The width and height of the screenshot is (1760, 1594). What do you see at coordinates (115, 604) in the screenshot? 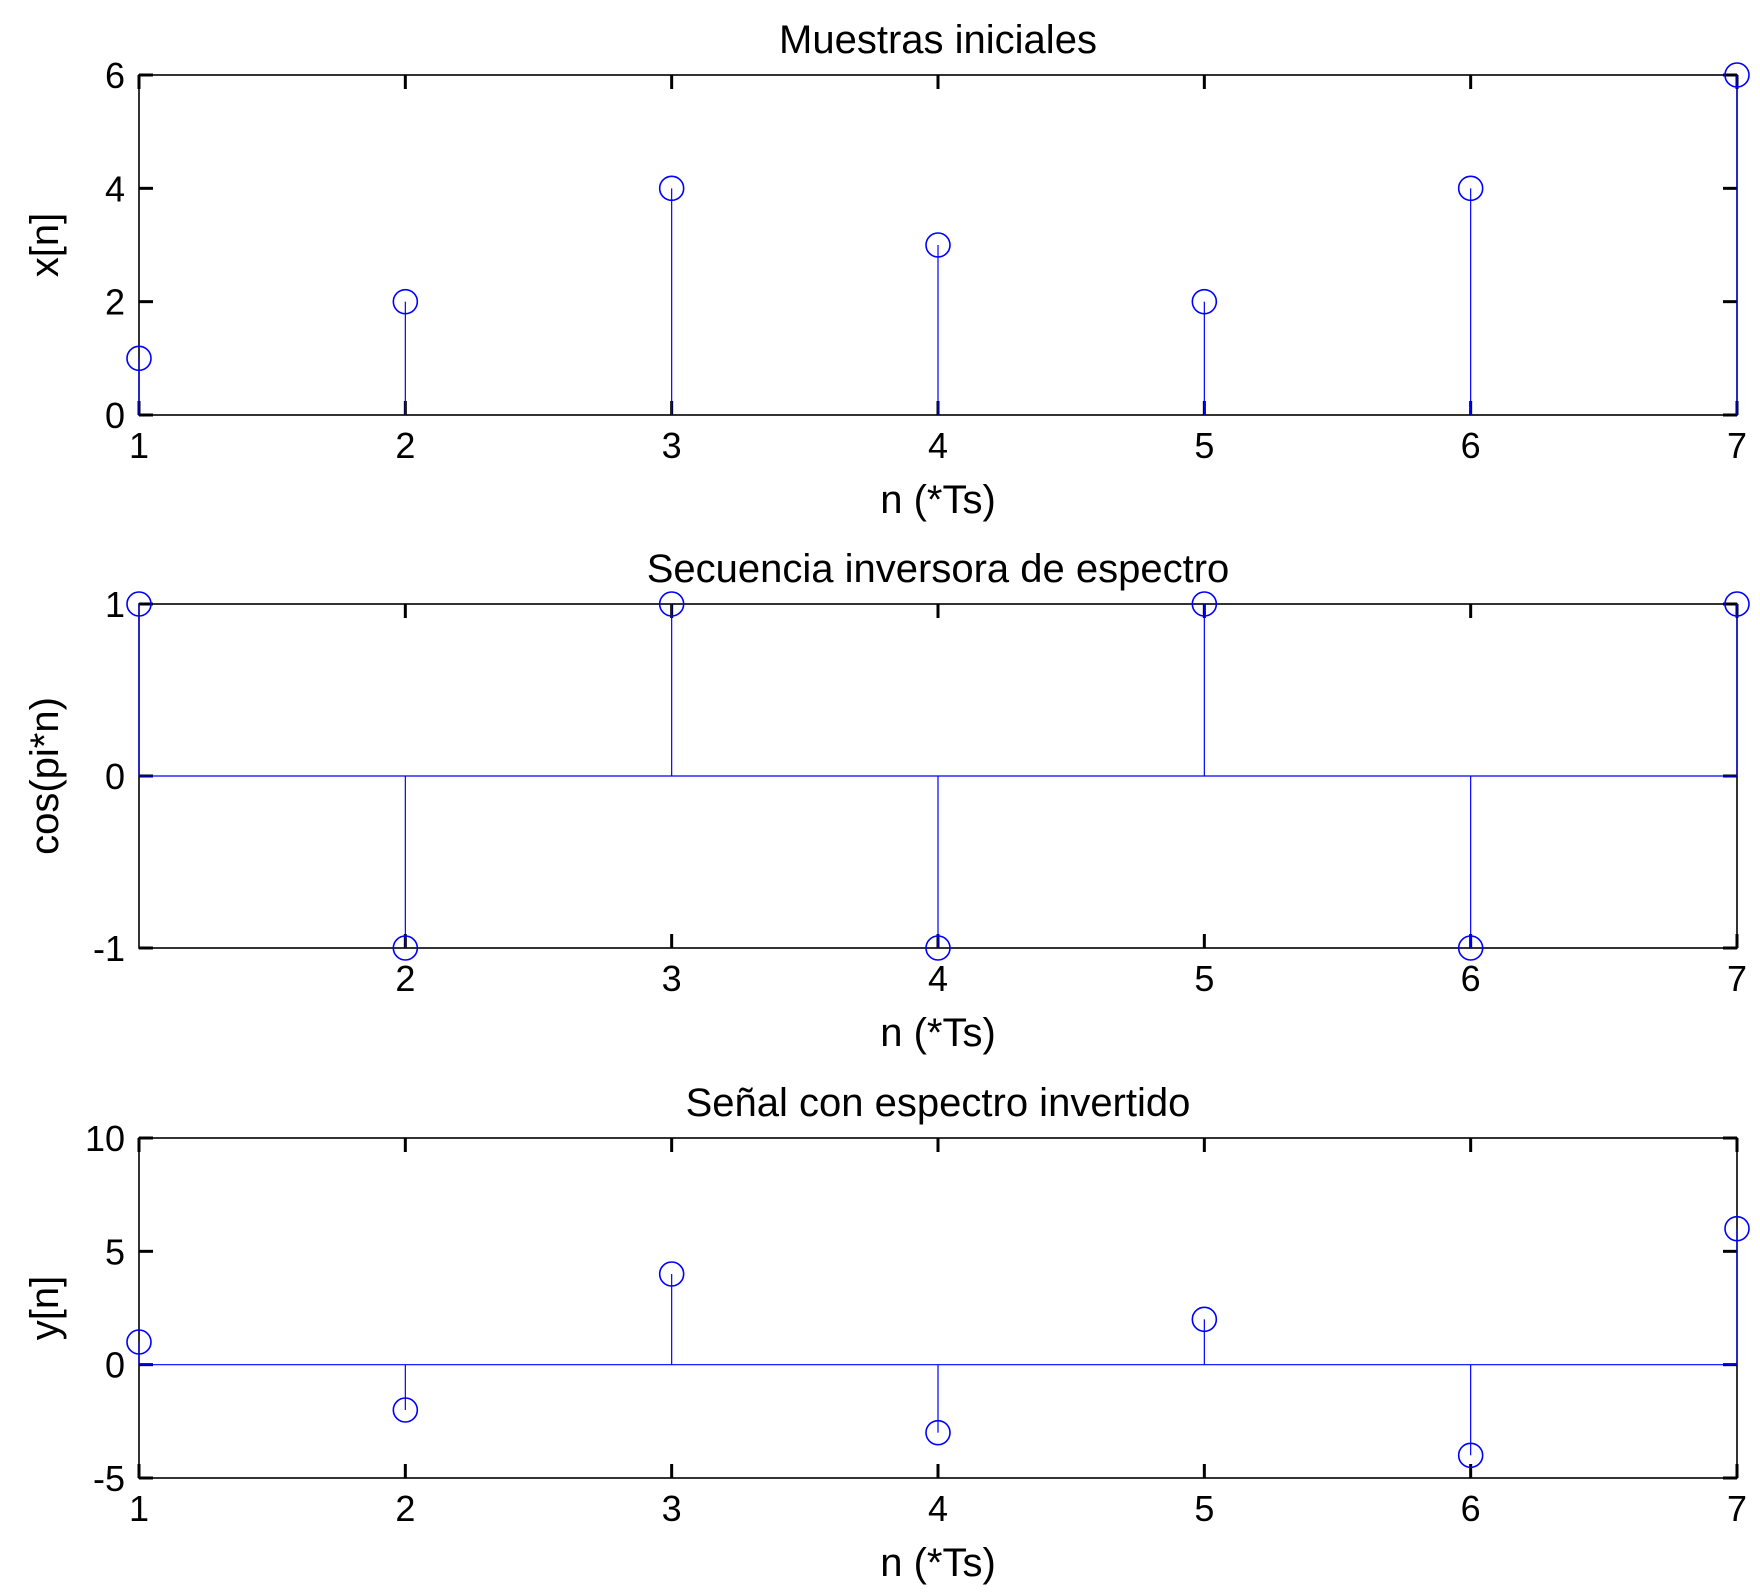
I see `y-tick-label: 1` at bounding box center [115, 604].